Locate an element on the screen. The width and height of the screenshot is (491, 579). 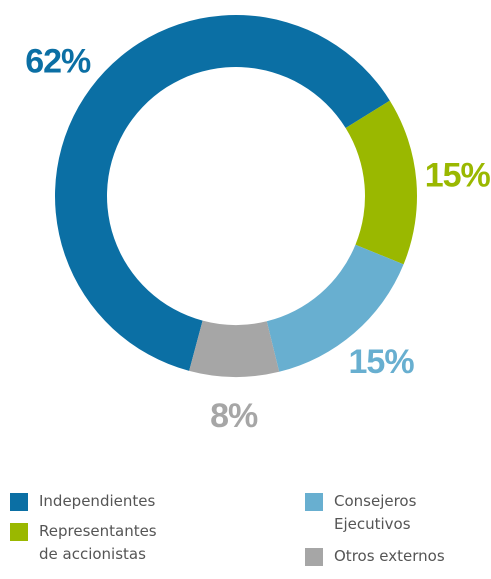
legend-item: Otros externos is located at coordinates (380, 556).